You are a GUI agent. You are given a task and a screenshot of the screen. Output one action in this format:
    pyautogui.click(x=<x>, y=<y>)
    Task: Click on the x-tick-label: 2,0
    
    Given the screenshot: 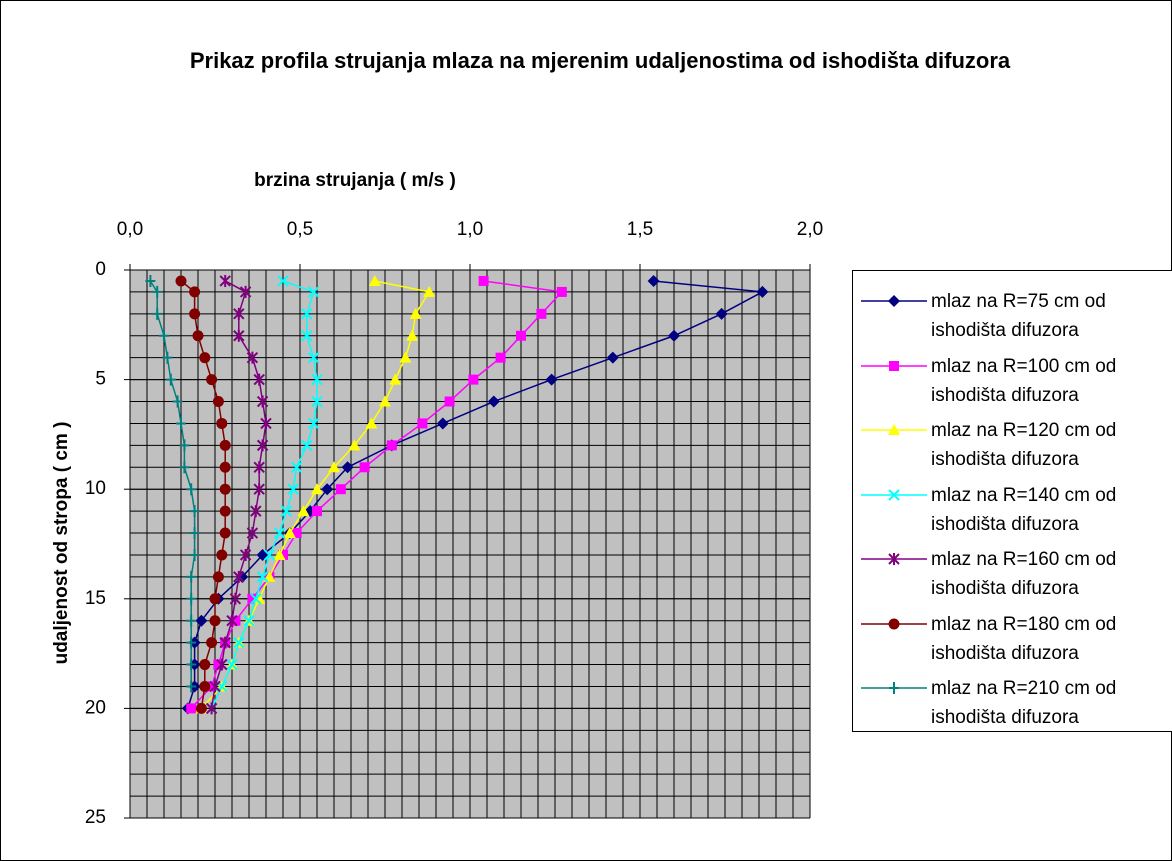 What is the action you would take?
    pyautogui.click(x=810, y=229)
    